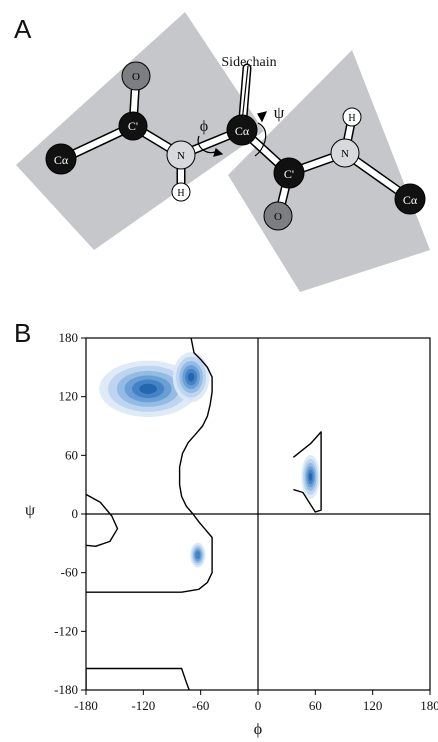 The height and width of the screenshot is (742, 438). I want to click on y-tick-label: -180, so click(66, 689).